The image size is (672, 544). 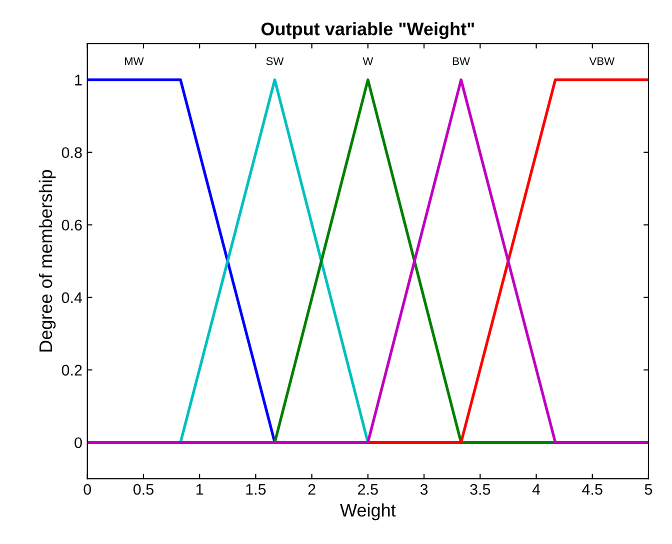 I want to click on x-tick-label: 4, so click(x=536, y=489).